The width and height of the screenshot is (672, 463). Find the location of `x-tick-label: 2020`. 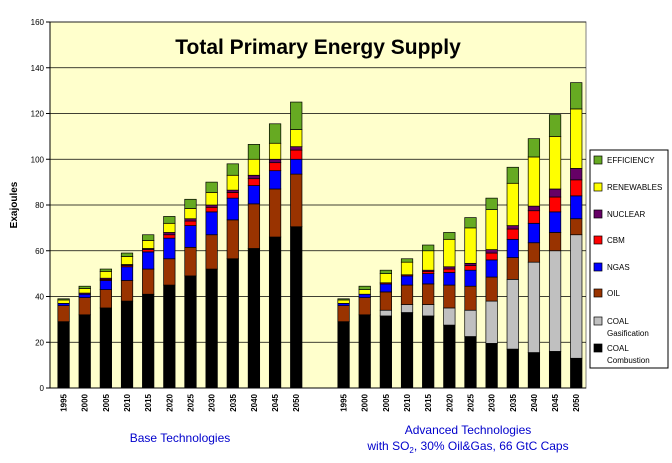

x-tick-label: 2020 is located at coordinates (169, 402).